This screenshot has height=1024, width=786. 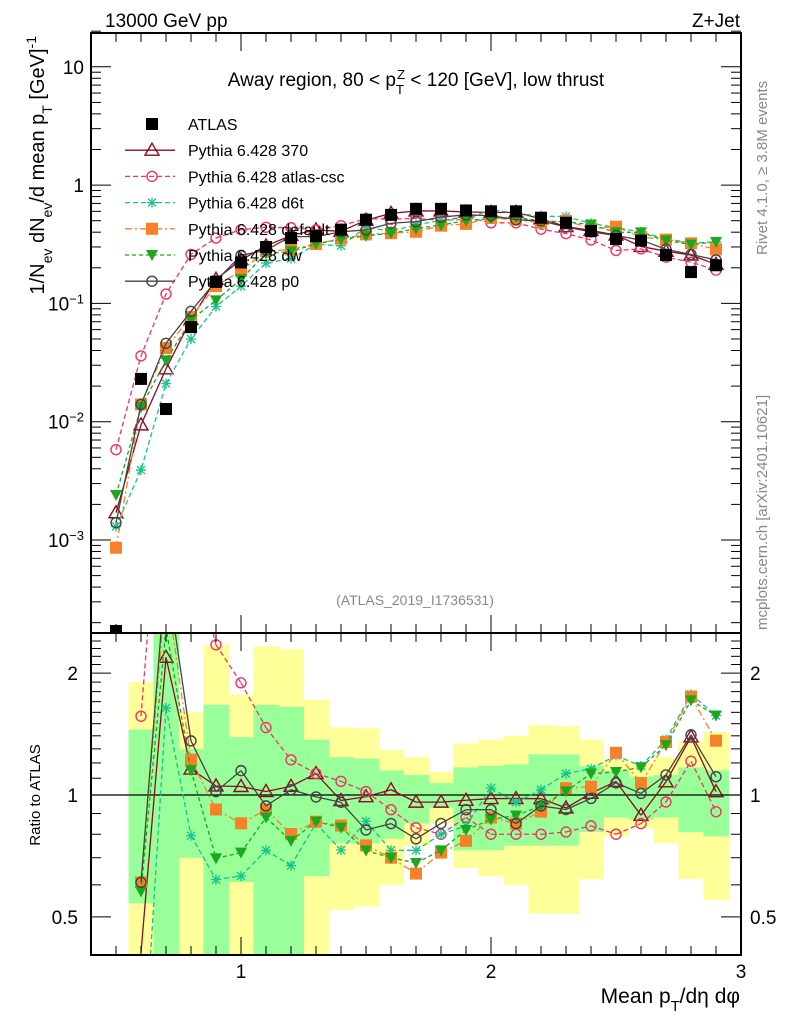 I want to click on label-part: ev, so click(x=47, y=256).